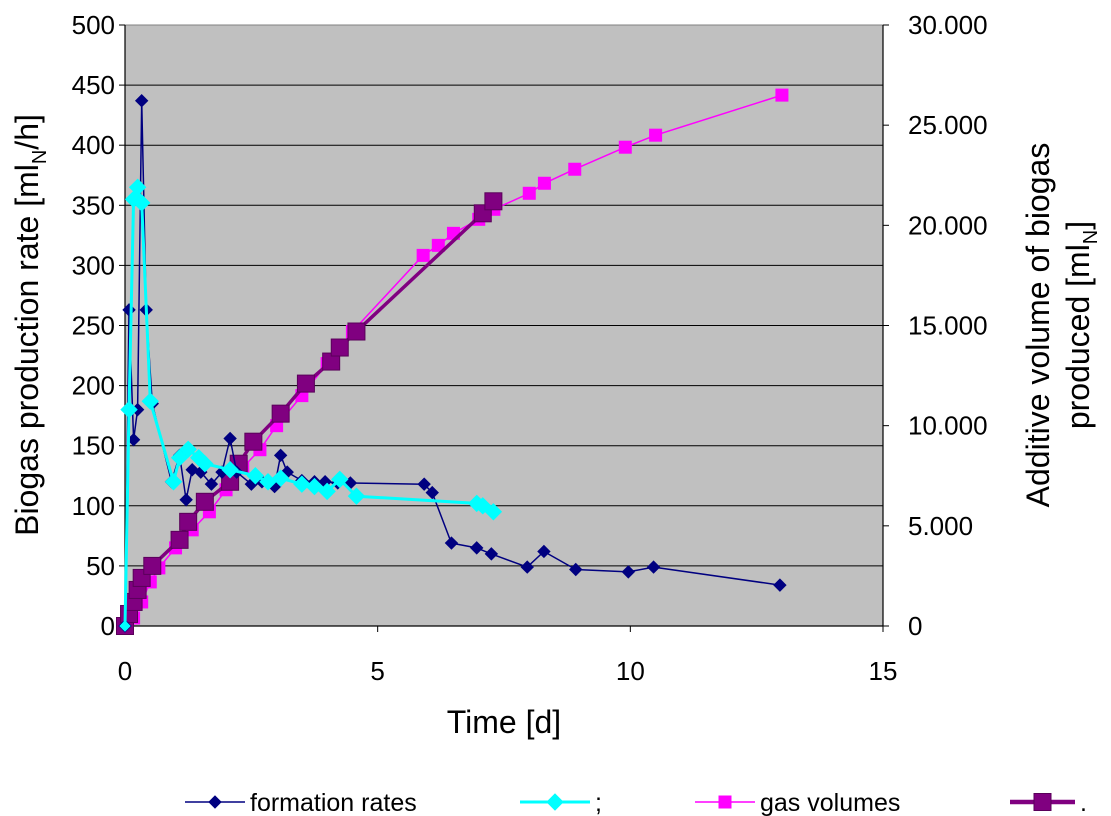  Describe the element at coordinates (598, 802) in the screenshot. I see `legend-label: ;` at that location.